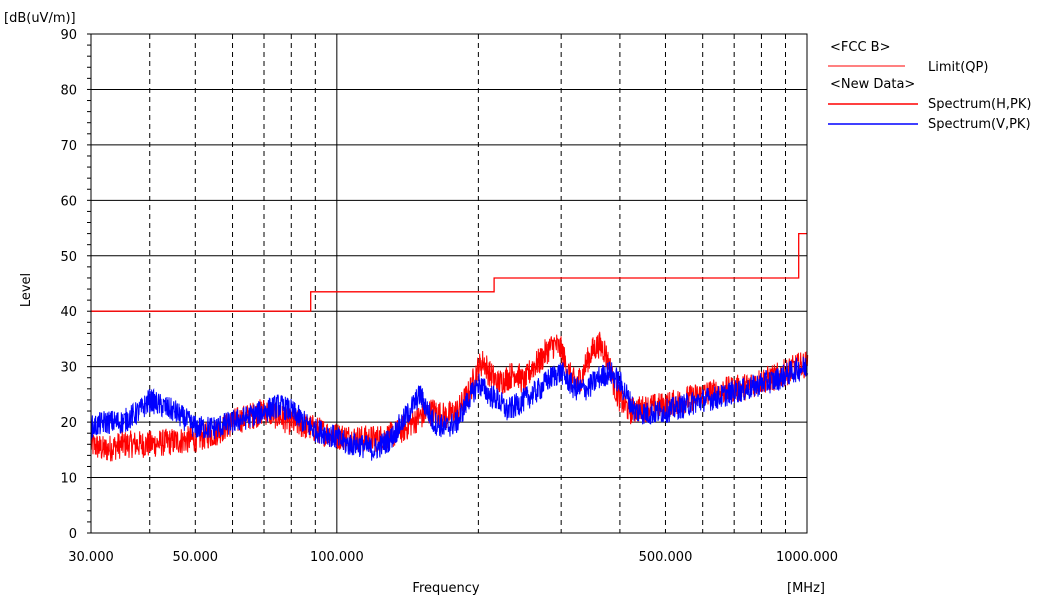 Image resolution: width=1043 pixels, height=600 pixels. Describe the element at coordinates (453, 557) in the screenshot. I see `x-tick-labels: 30.000 50.000 100.000 500.000 1000.000` at that location.